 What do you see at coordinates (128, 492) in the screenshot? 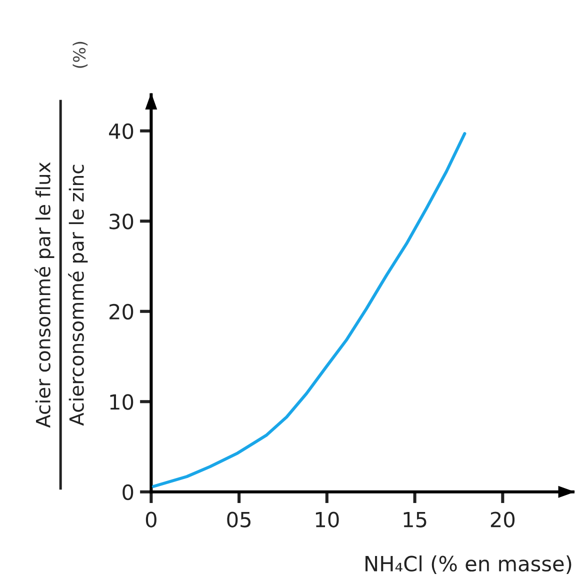
I see `y-tick-label: 0` at bounding box center [128, 492].